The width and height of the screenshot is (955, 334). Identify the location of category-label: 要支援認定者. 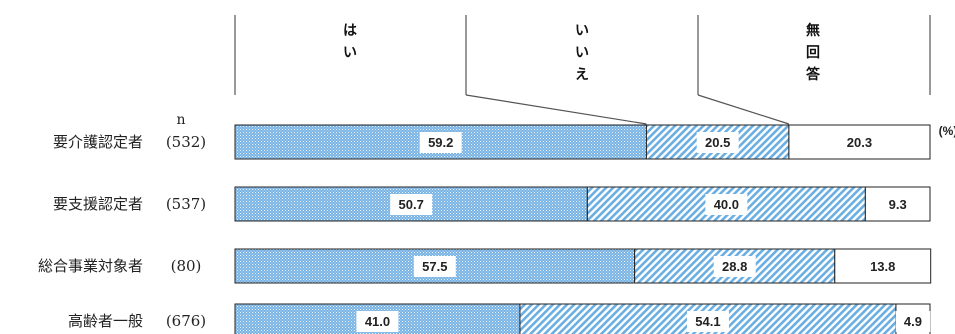
(98, 204).